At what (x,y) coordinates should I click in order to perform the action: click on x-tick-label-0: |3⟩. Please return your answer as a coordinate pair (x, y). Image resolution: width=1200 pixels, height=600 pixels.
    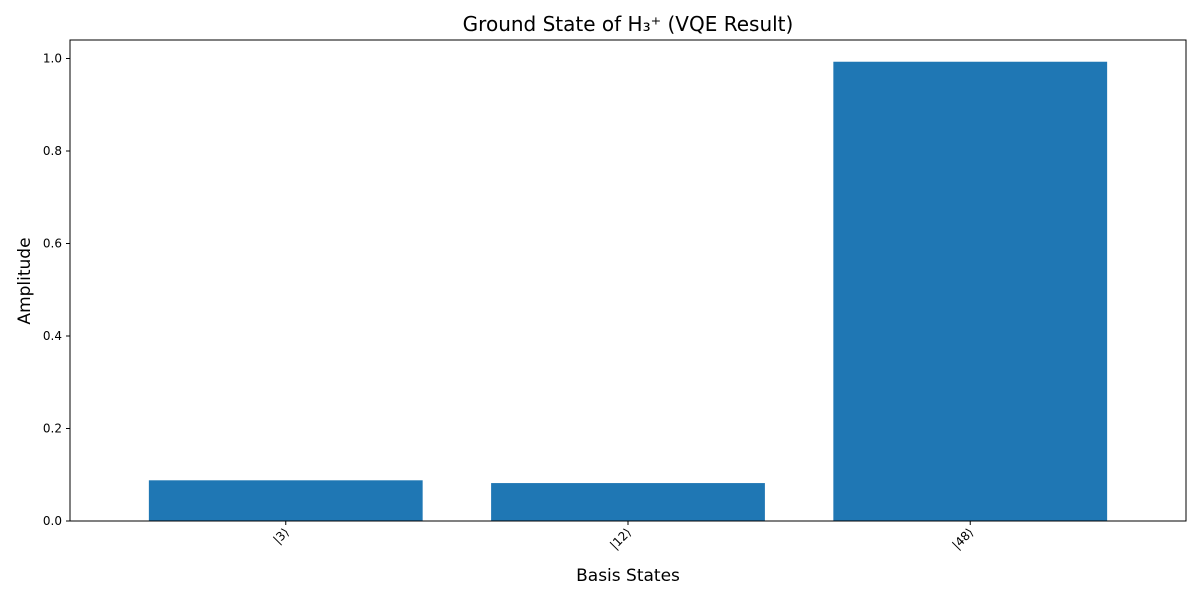
    Looking at the image, I should click on (280, 535).